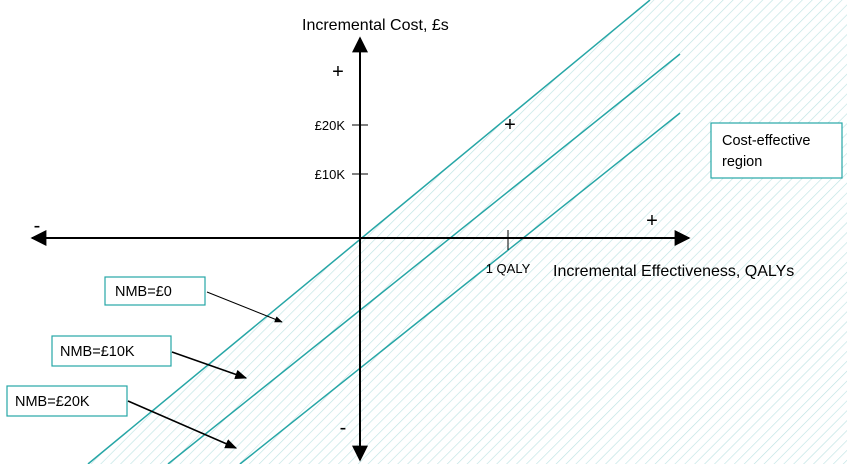 This screenshot has width=847, height=464. What do you see at coordinates (343, 428) in the screenshot?
I see `bottom-minus-sign: -` at bounding box center [343, 428].